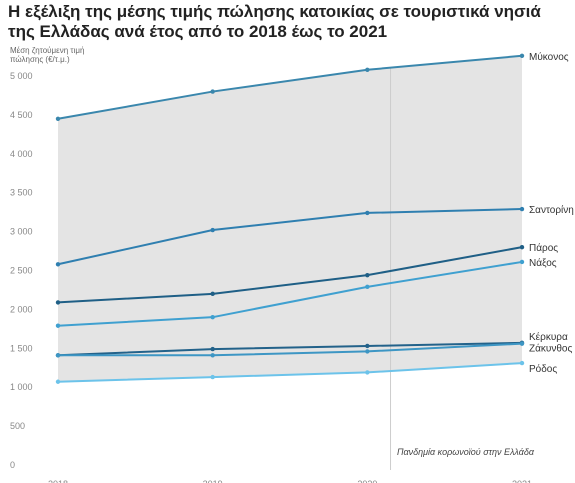 This screenshot has width=575, height=483. What do you see at coordinates (290, 481) in the screenshot?
I see `x-axis-ticks: 2018 2019 2020 2021` at bounding box center [290, 481].